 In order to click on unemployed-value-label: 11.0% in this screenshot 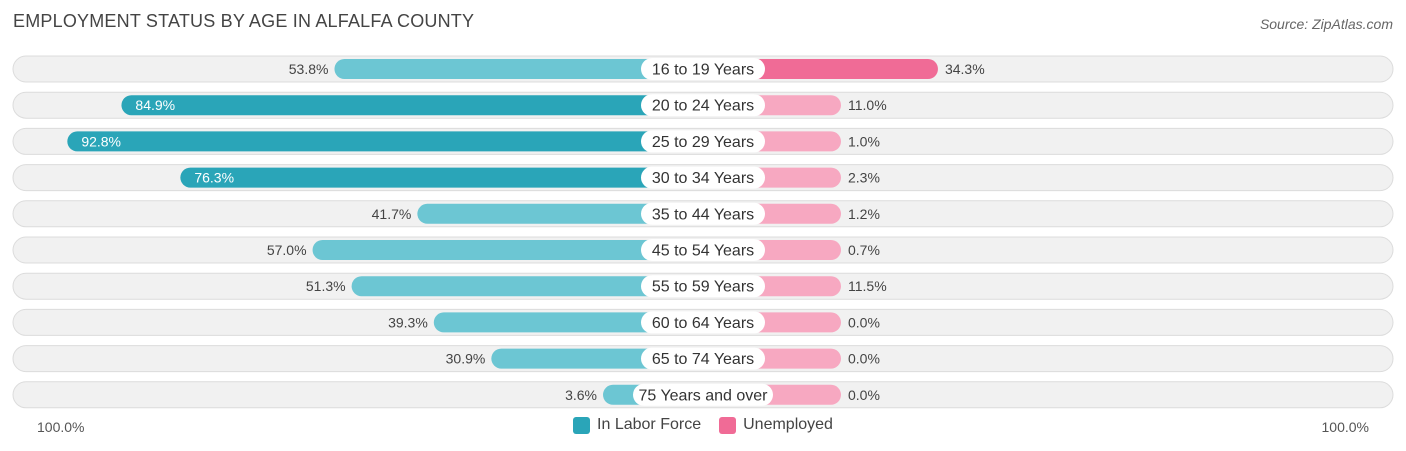, I will do `click(867, 105)`.